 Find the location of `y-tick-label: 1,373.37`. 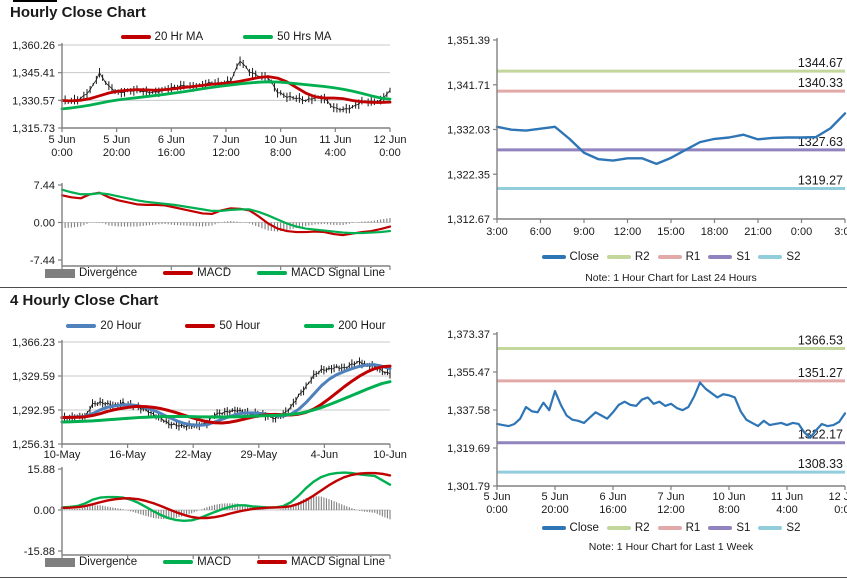

y-tick-label: 1,373.37 is located at coordinates (468, 335).